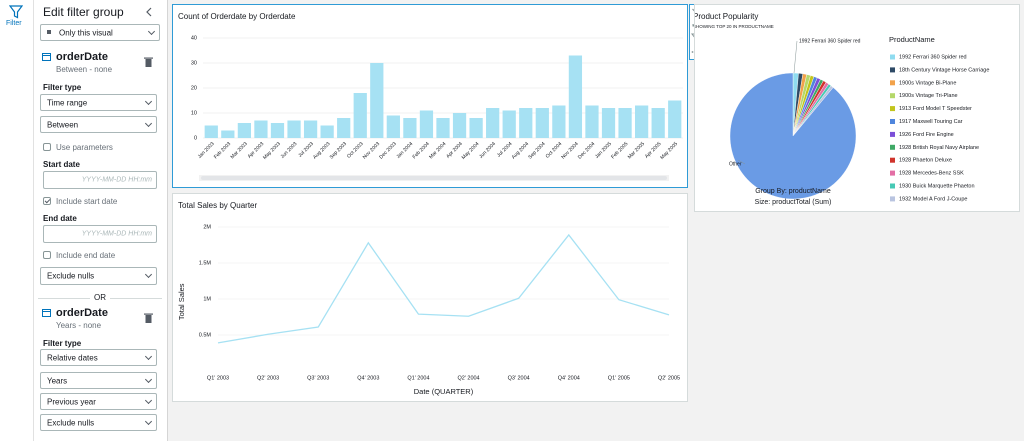 The height and width of the screenshot is (441, 1024). Describe the element at coordinates (927, 83) in the screenshot. I see `legend-label: 1900s Vintage Bi-Plane` at that location.